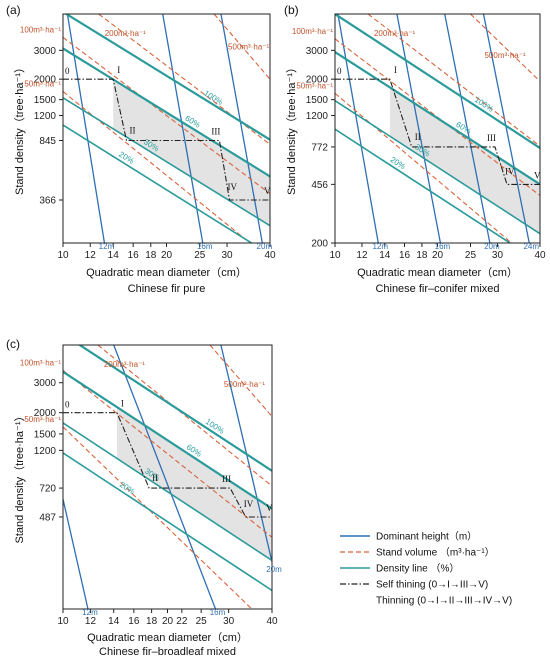  Describe the element at coordinates (385, 255) in the screenshot. I see `x-tick-label: 14` at that location.